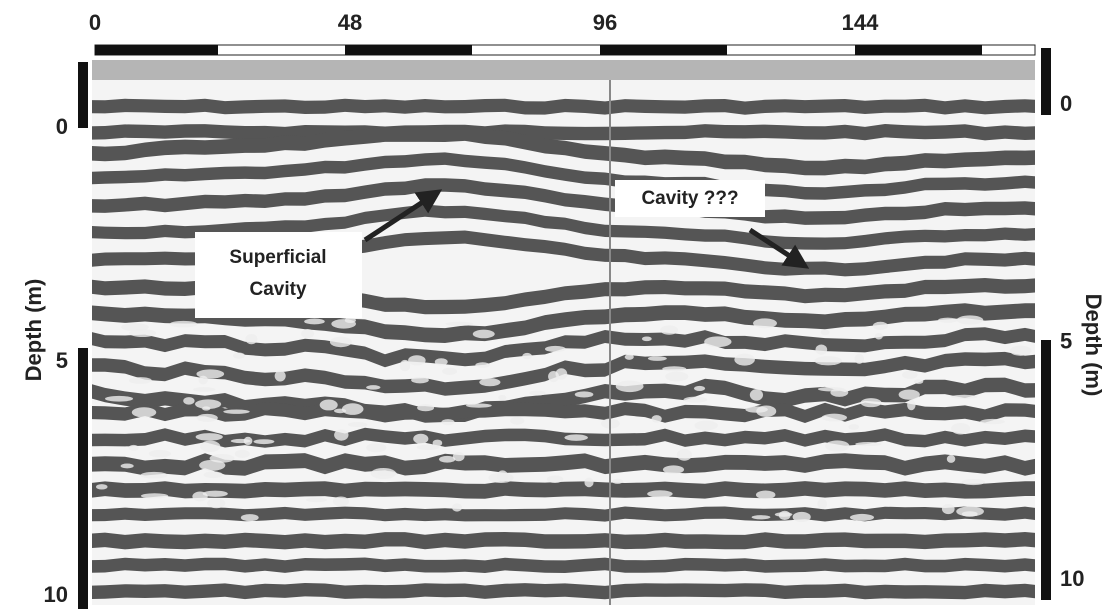 Image resolution: width=1112 pixels, height=609 pixels. I want to click on right-axis-label: Depth (m), so click(1093, 345).